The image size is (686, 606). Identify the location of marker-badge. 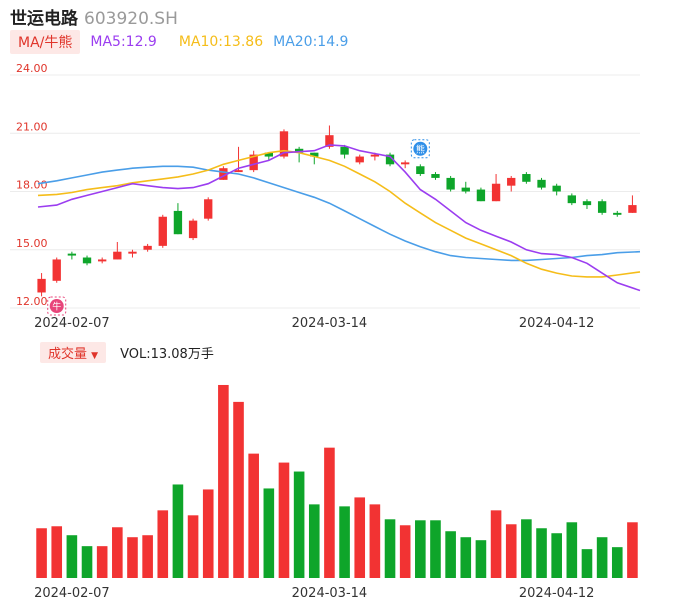
(56, 306).